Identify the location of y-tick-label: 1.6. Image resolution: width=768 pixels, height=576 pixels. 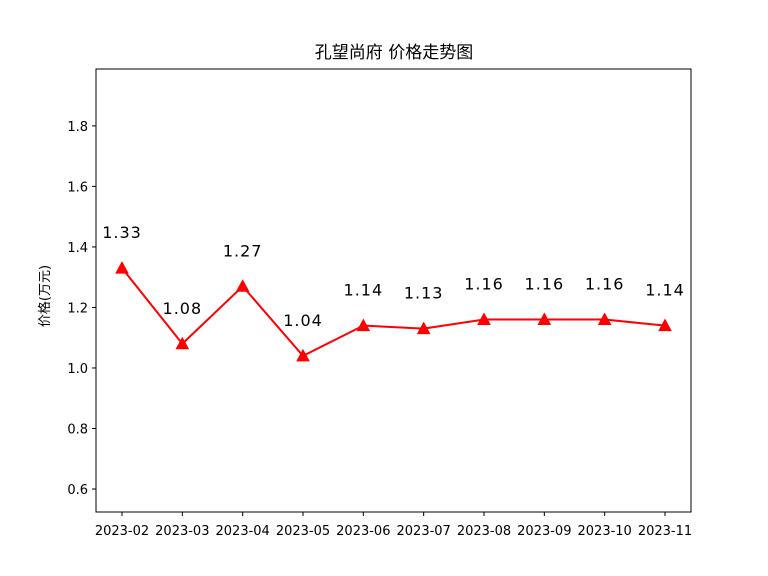
(77, 187).